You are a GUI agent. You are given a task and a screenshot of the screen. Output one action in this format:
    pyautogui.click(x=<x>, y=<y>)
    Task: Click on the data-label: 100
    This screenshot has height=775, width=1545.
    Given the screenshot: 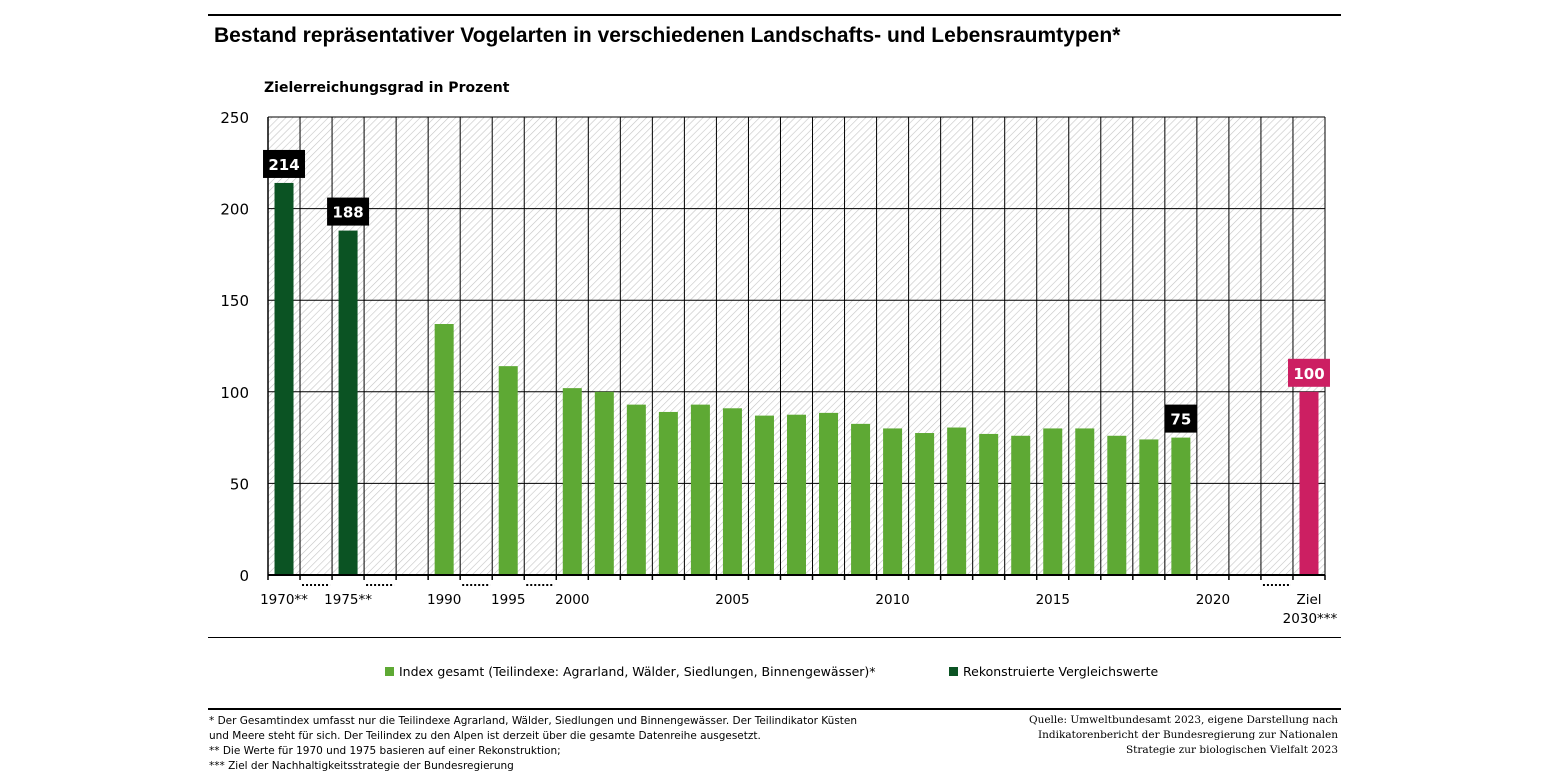 What is the action you would take?
    pyautogui.click(x=1308, y=374)
    